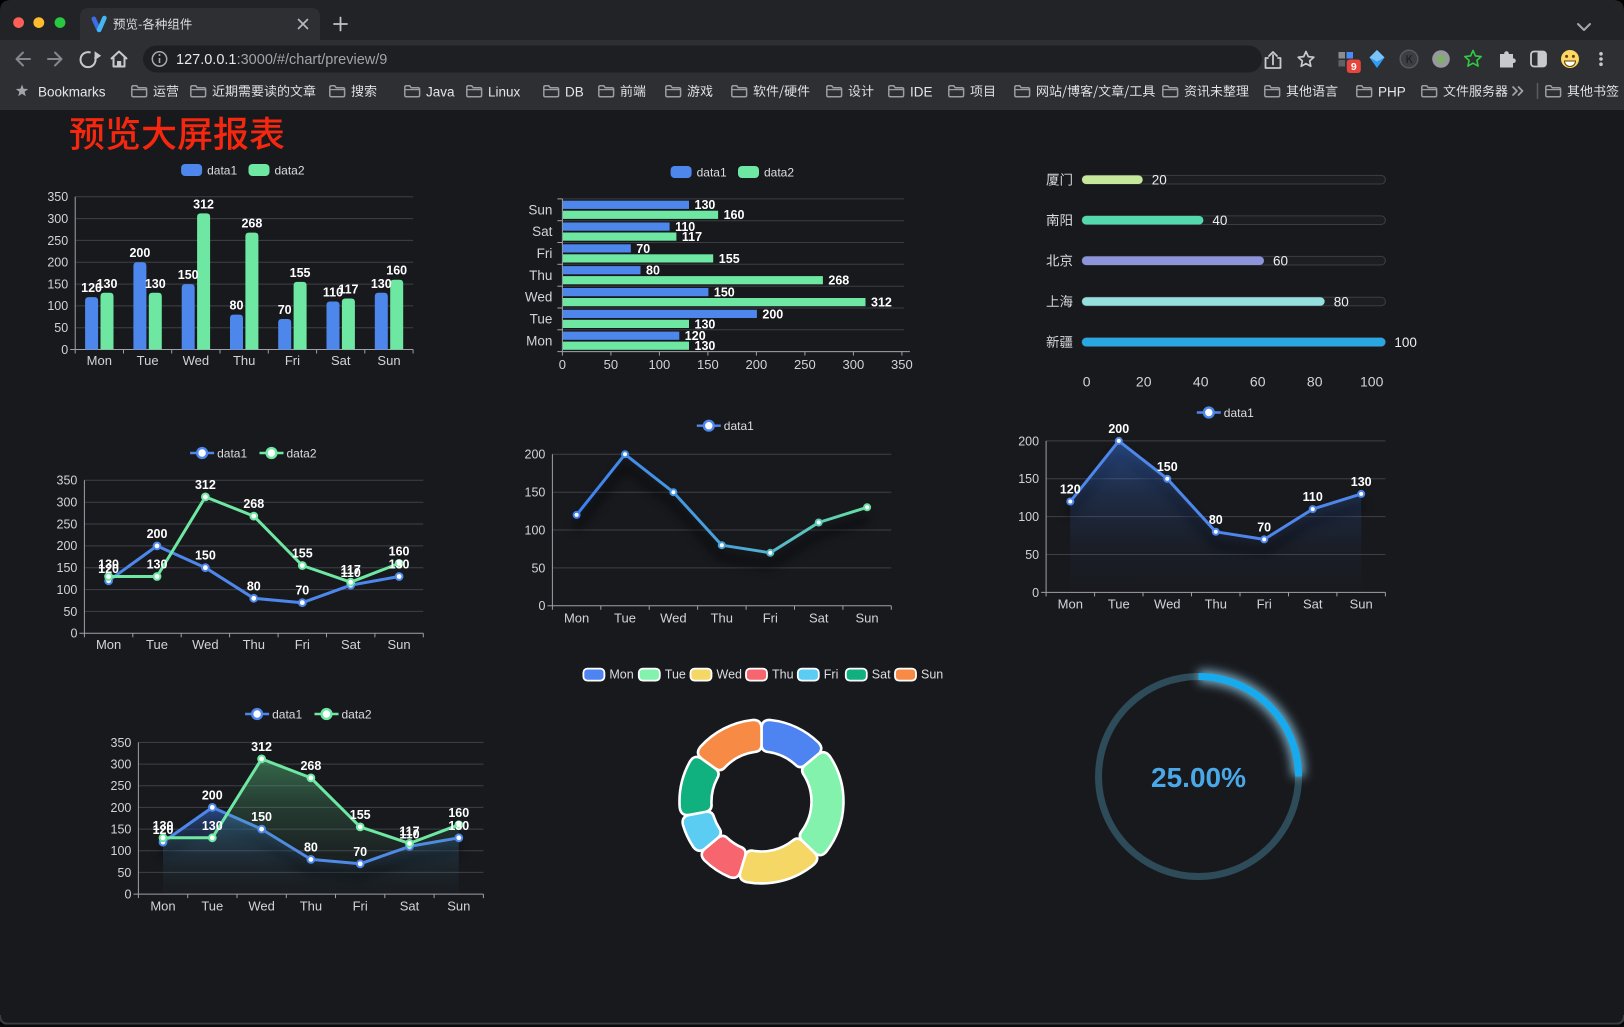 The height and width of the screenshot is (1027, 1624). I want to click on svg-text: Linux, so click(504, 91).